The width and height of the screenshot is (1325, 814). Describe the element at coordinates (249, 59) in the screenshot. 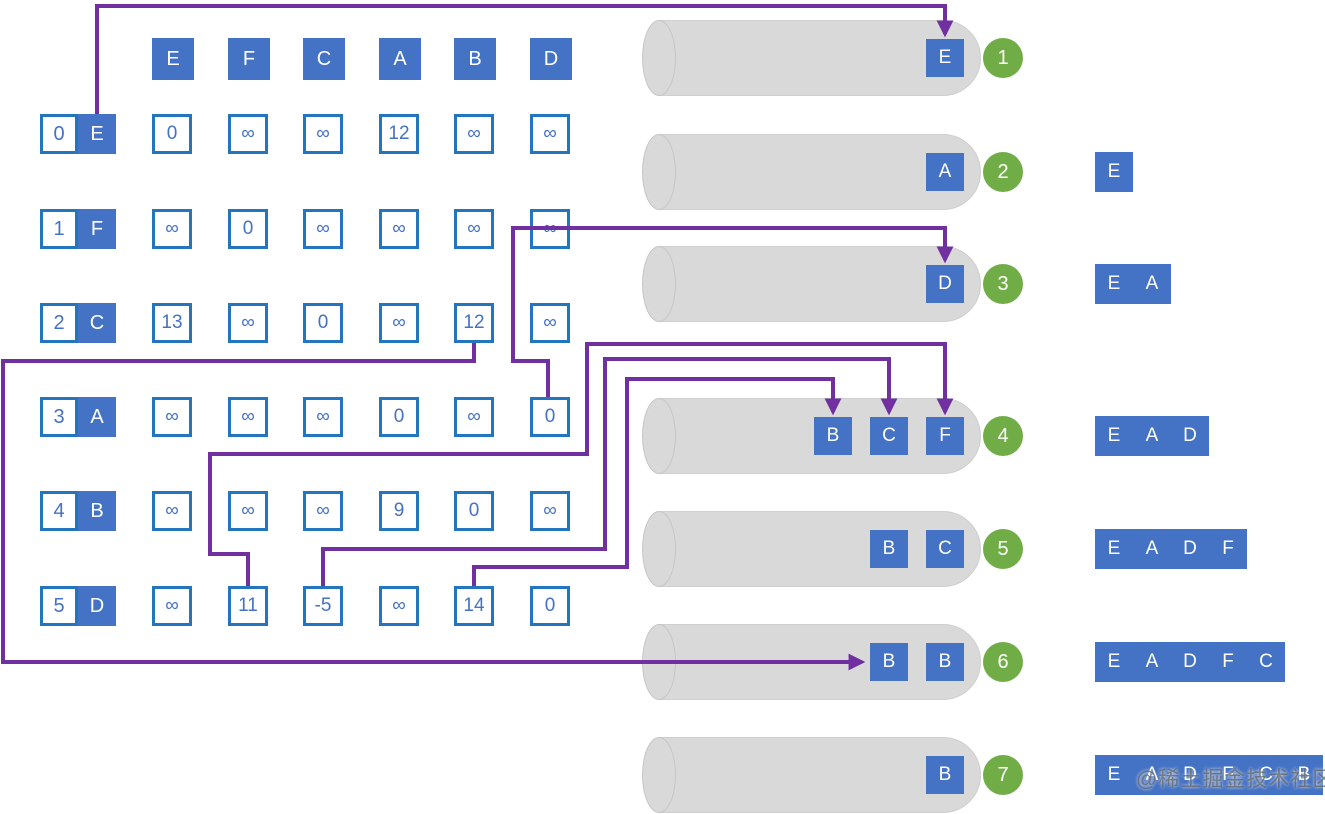

I see `matrix-col-header: F` at that location.